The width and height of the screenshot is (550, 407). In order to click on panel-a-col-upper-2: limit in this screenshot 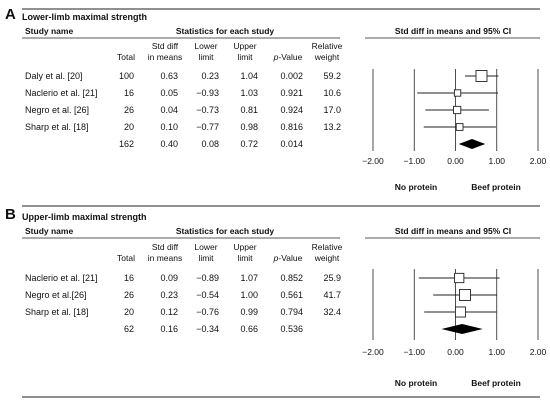, I will do `click(245, 57)`.